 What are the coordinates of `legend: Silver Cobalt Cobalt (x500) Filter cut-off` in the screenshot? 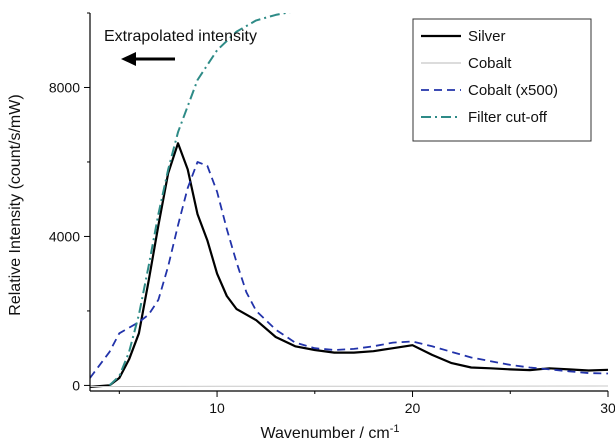 It's located at (502, 80).